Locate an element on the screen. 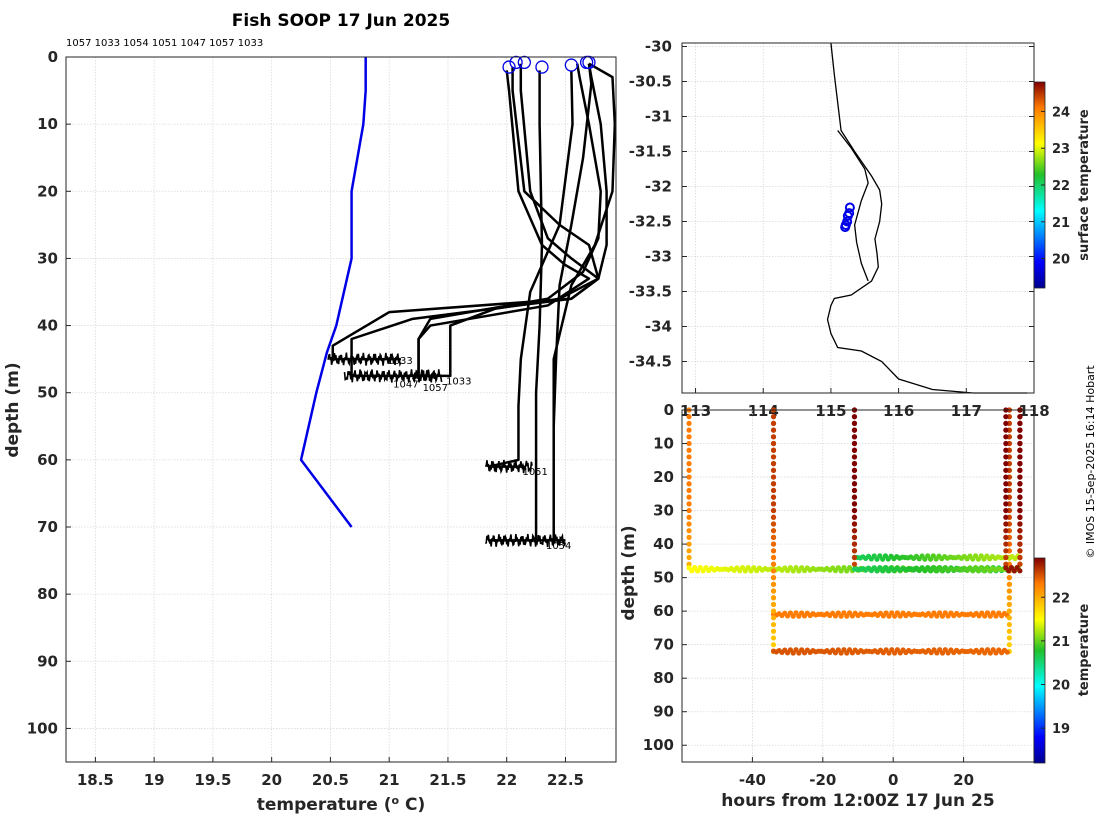 This screenshot has width=1100, height=820. map-lat-tick-label: -32.5 is located at coordinates (650, 222).